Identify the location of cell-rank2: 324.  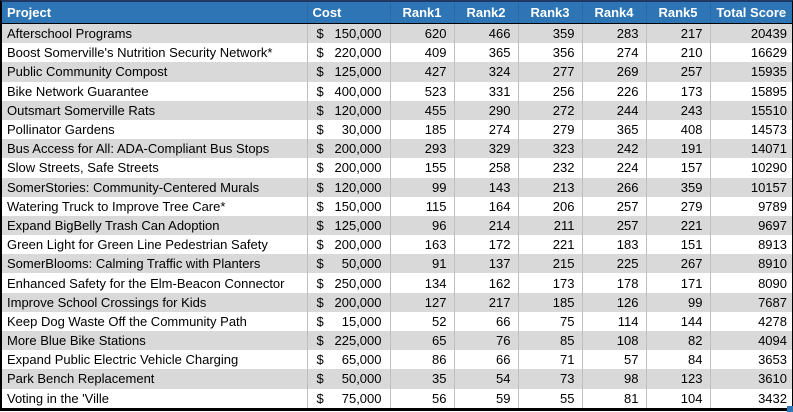
(486, 72).